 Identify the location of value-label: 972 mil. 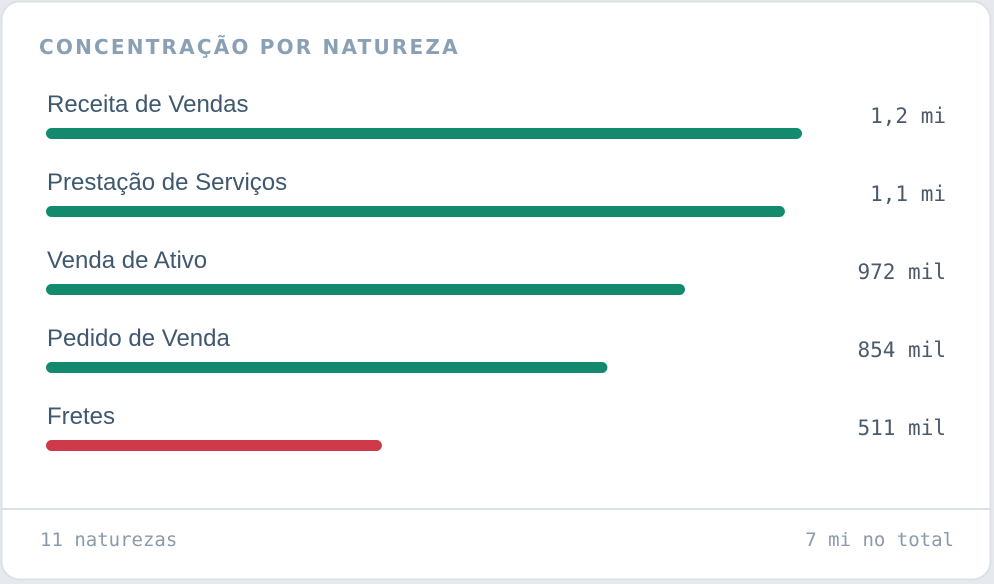
(901, 272).